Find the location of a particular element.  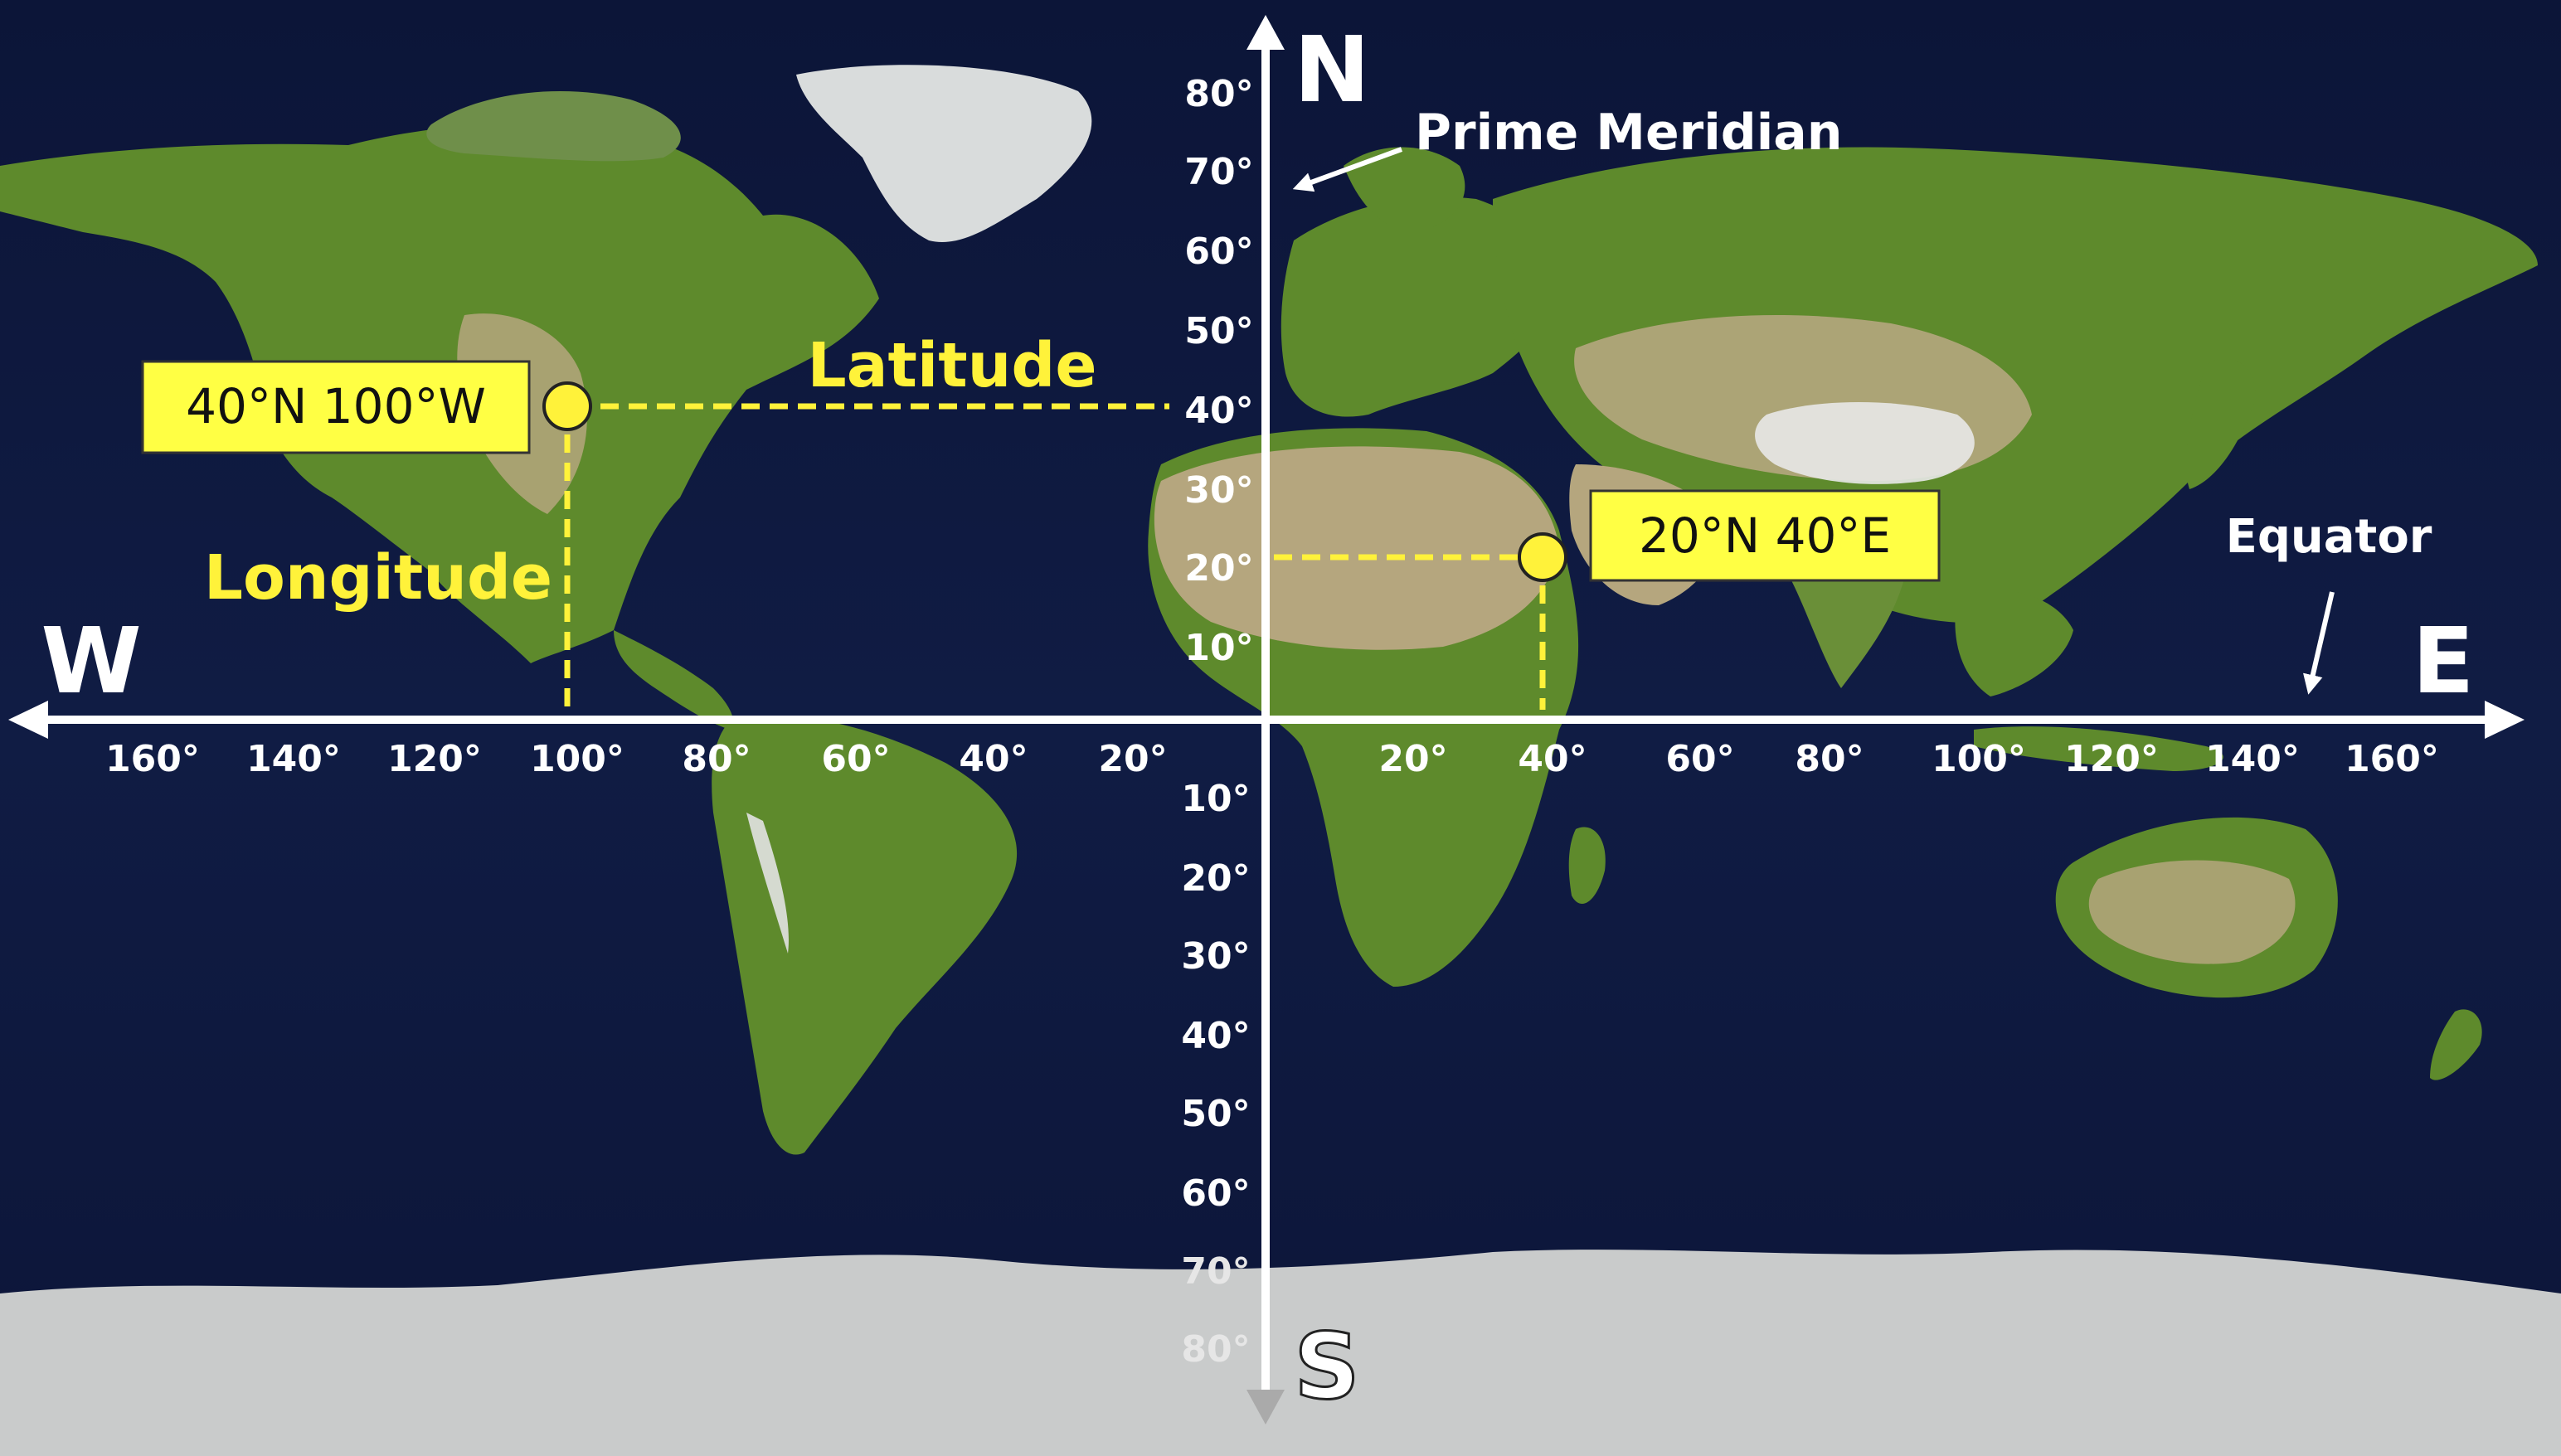

compass-east: E is located at coordinates (2443, 661).